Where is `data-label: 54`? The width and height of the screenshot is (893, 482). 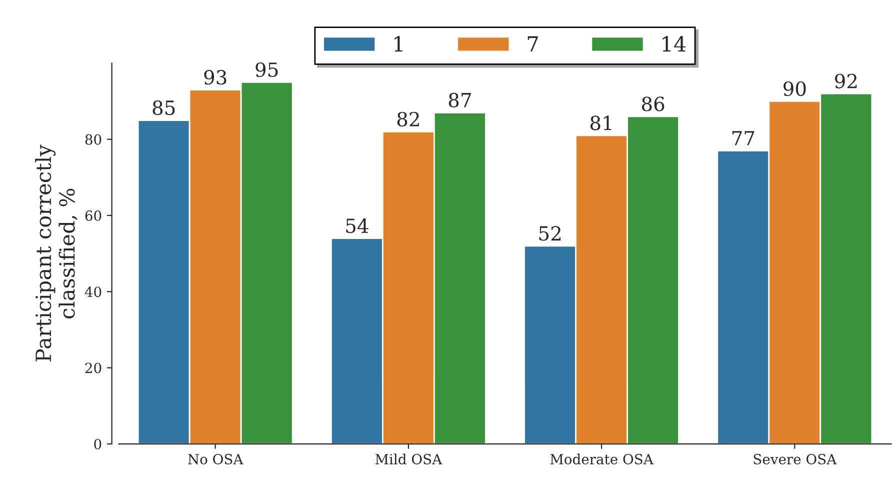 data-label: 54 is located at coordinates (357, 226).